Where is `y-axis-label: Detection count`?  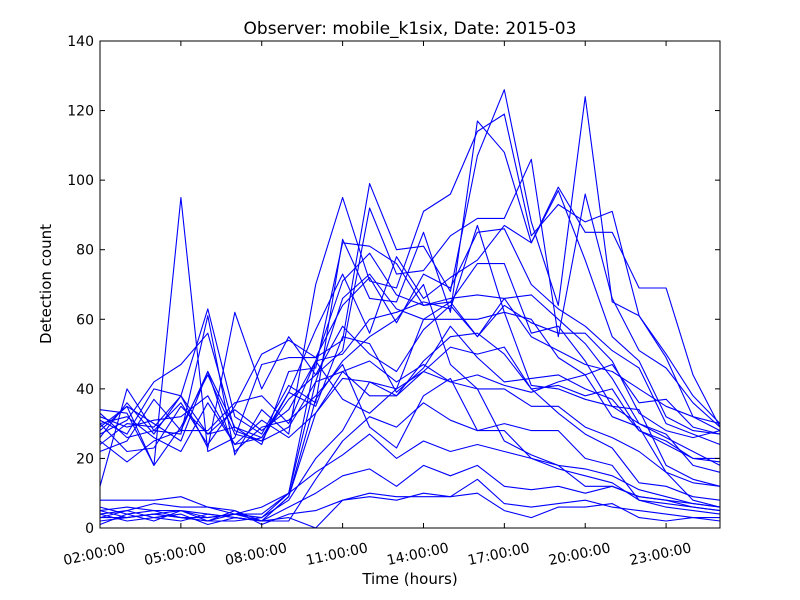
y-axis-label: Detection count is located at coordinates (46, 284).